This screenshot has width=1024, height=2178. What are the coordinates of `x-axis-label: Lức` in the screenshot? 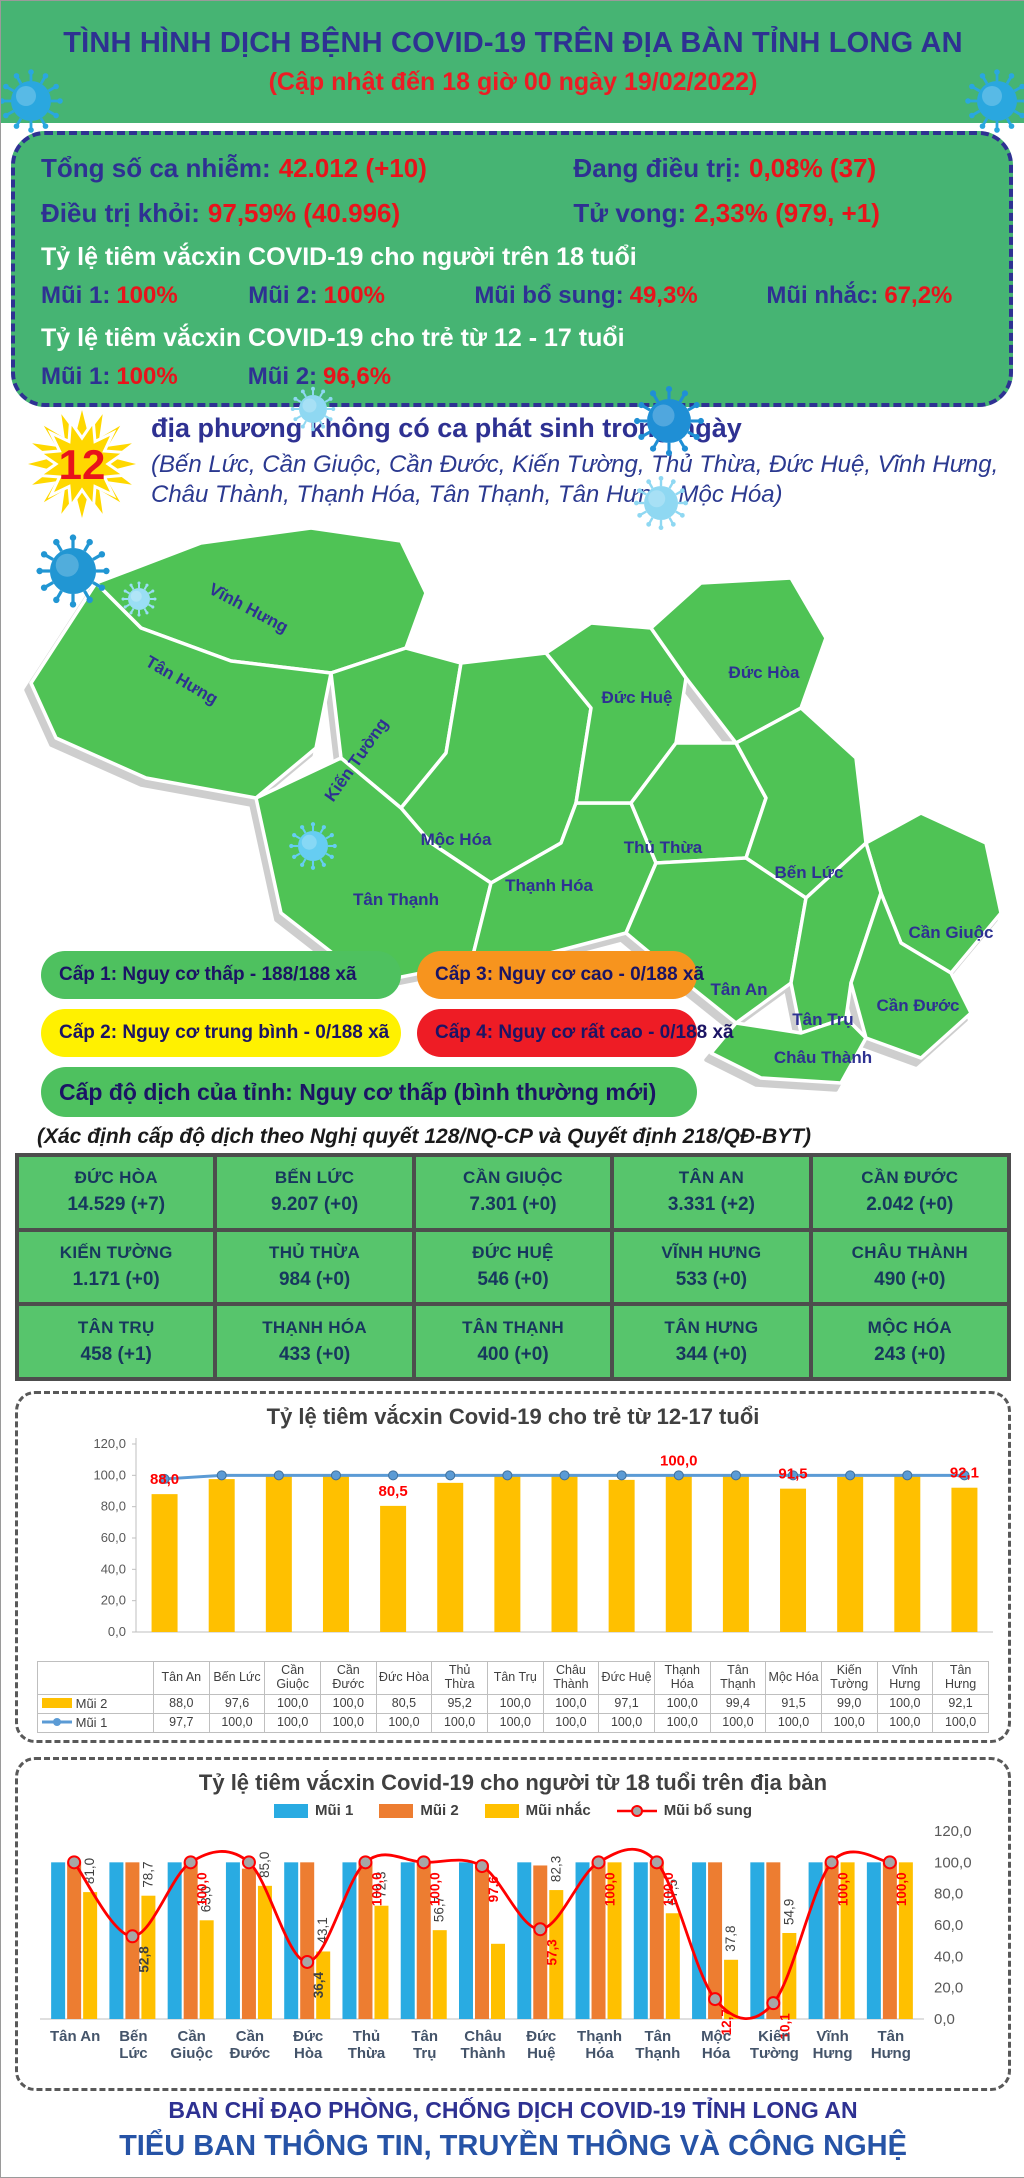 It's located at (133, 2053).